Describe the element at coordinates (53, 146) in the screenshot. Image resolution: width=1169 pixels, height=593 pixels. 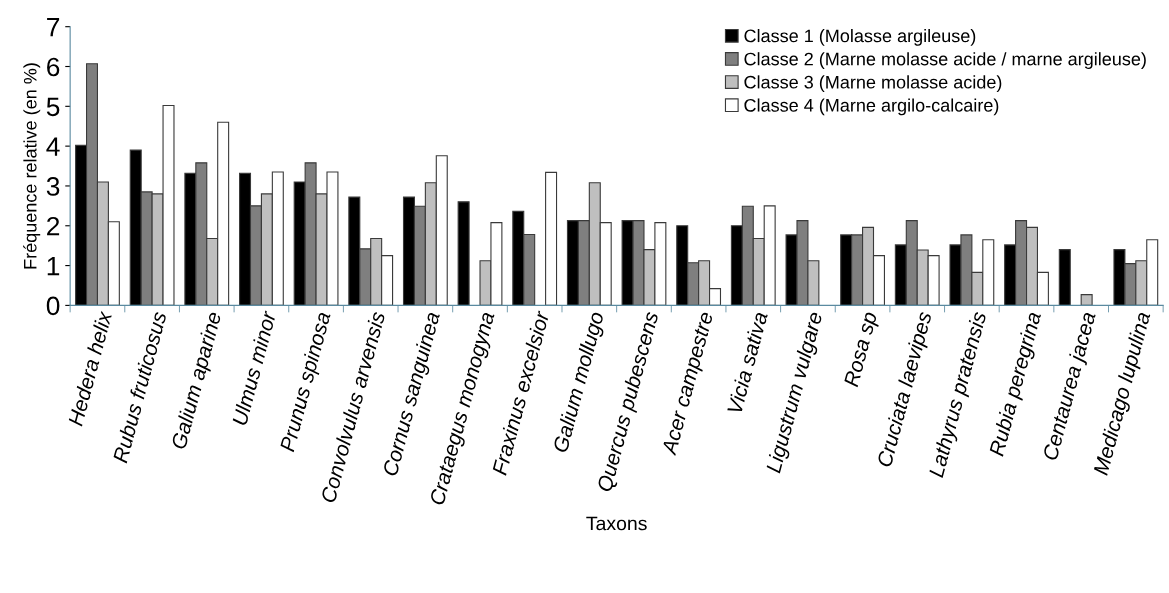
I see `y-tick-label: 4` at that location.